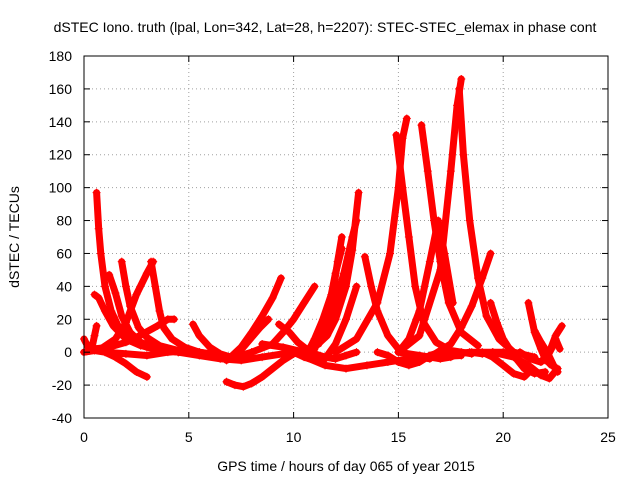  I want to click on y-tick-label: -20, so click(62, 385).